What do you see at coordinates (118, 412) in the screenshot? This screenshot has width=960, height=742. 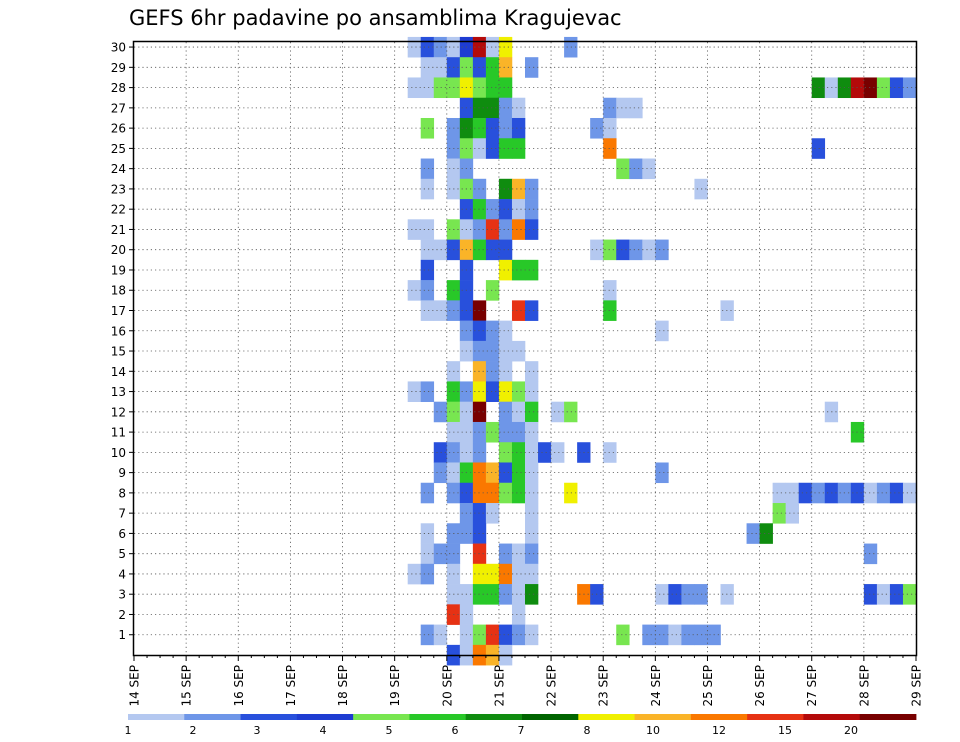 I see `y-tick-label: 12` at bounding box center [118, 412].